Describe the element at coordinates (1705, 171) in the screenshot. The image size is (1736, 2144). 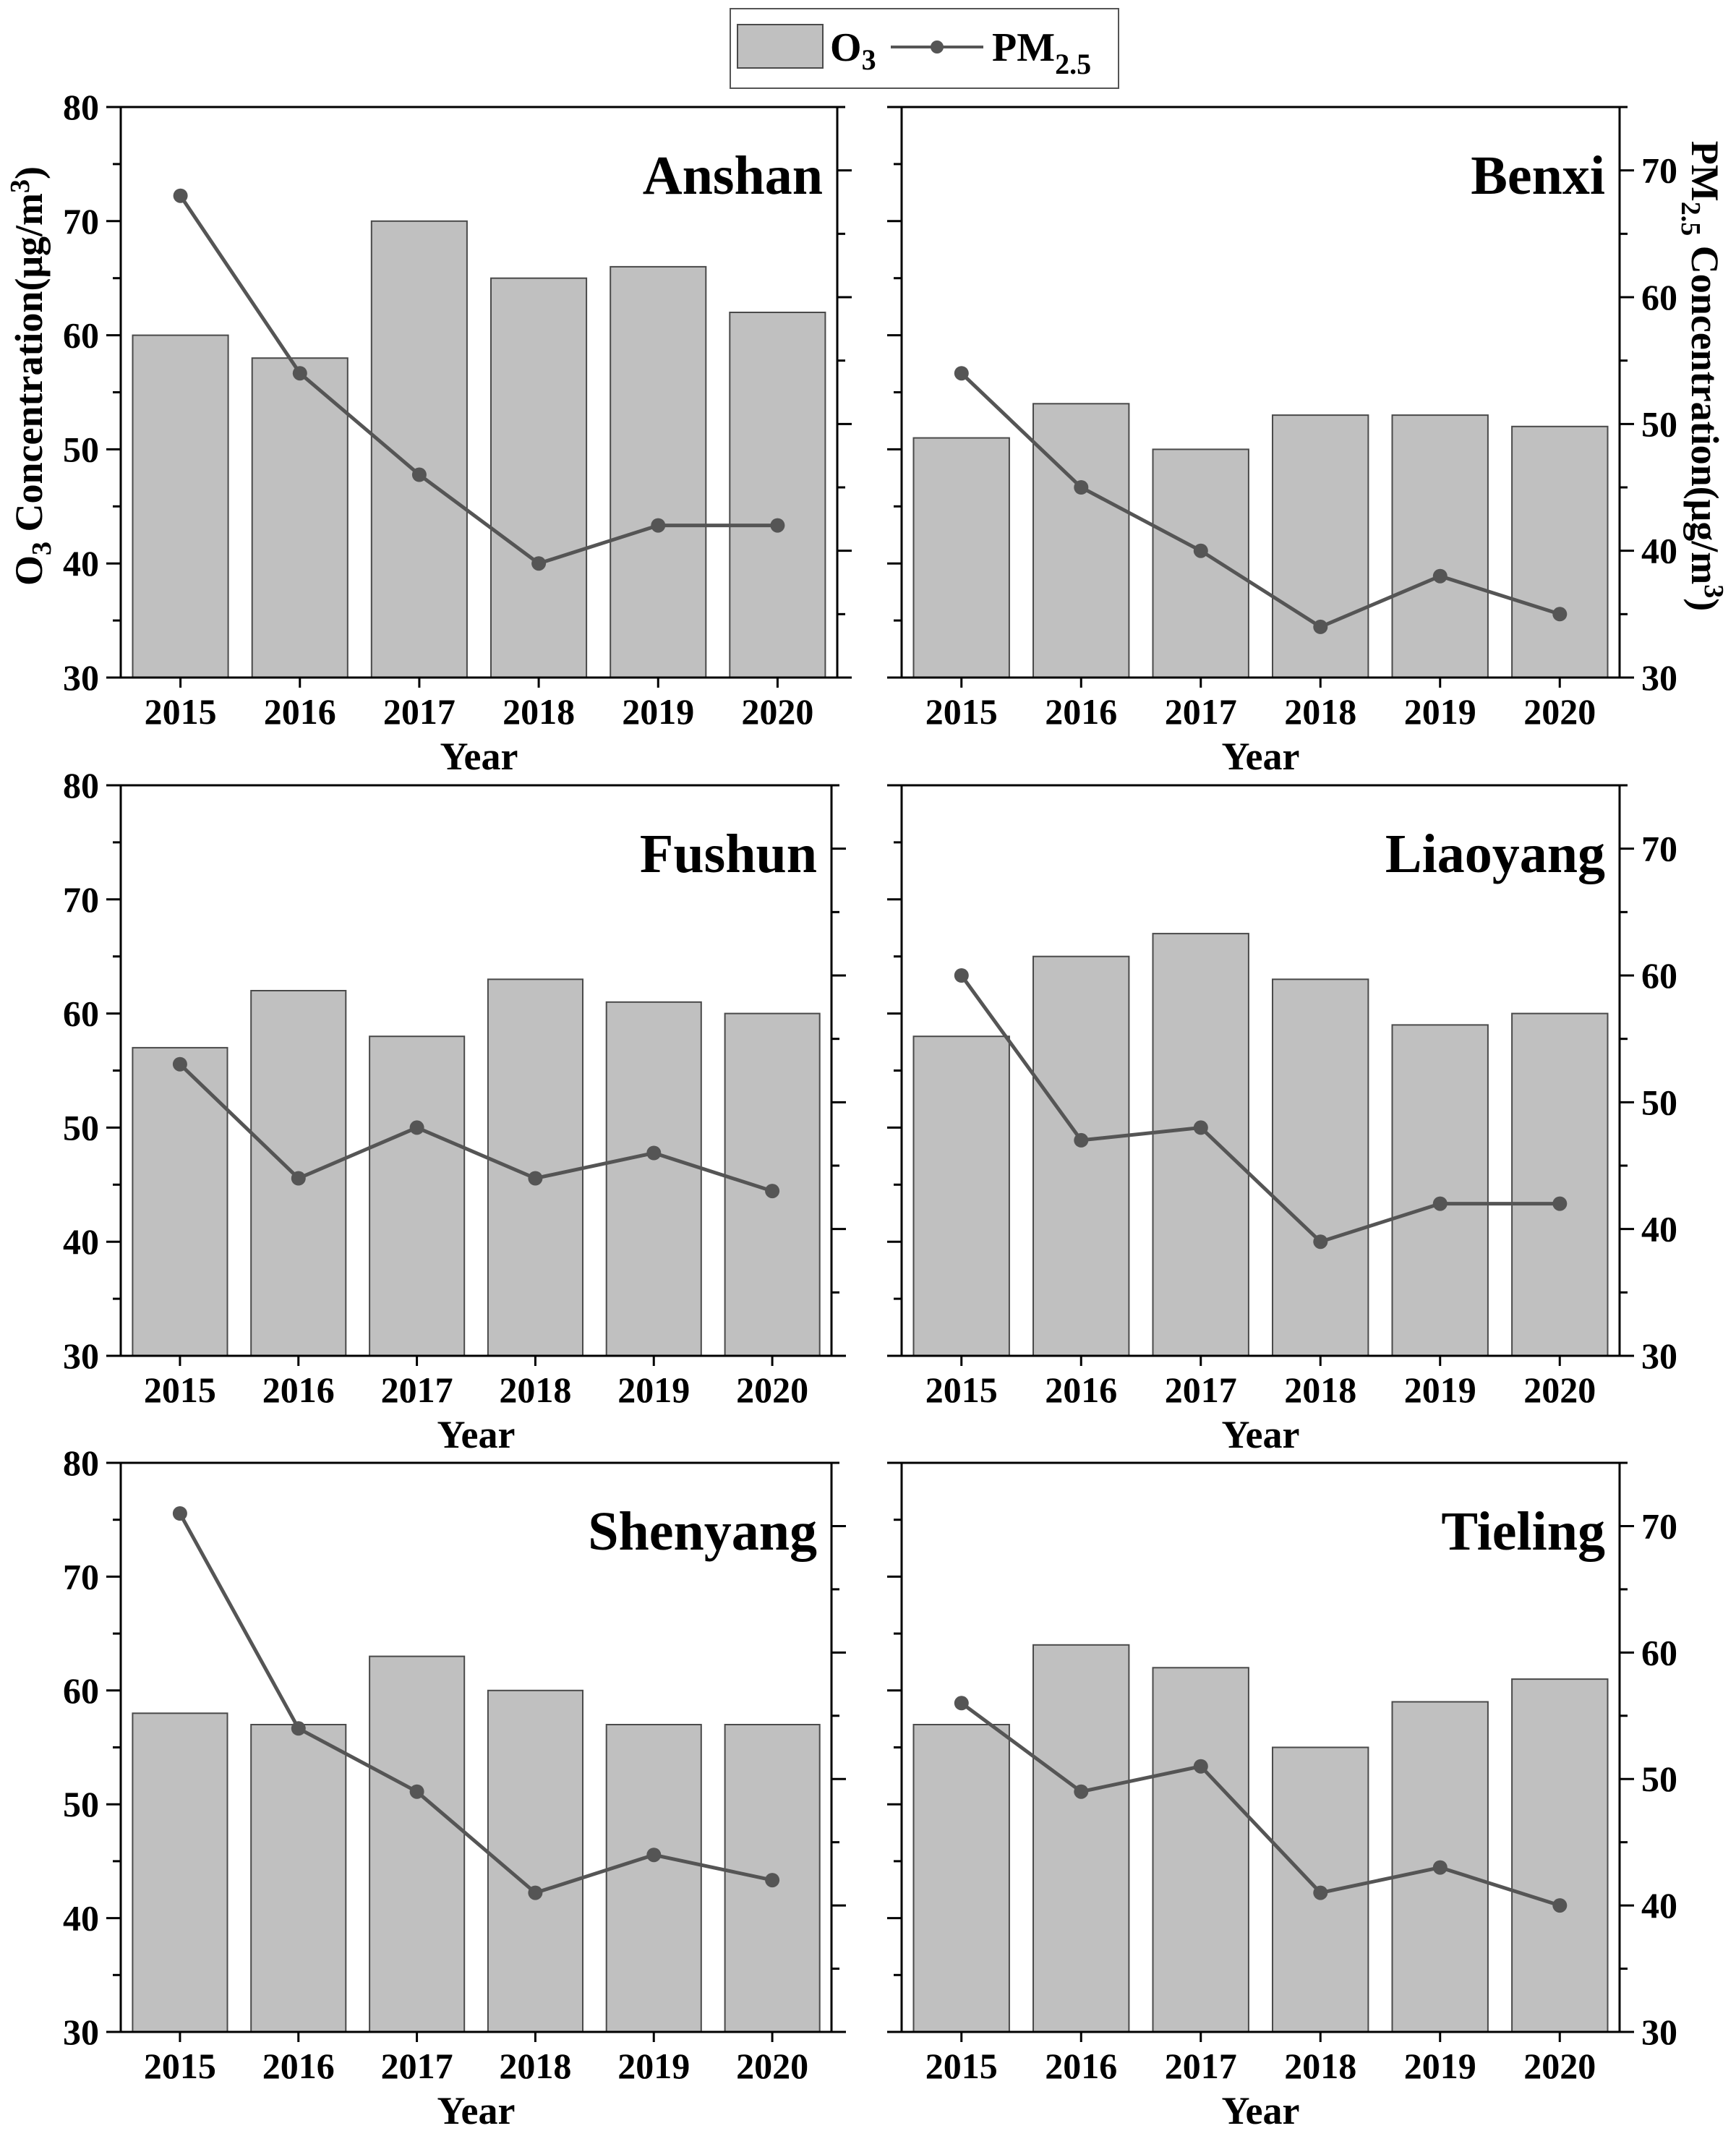
I see `right-axis-title-main: PM` at that location.